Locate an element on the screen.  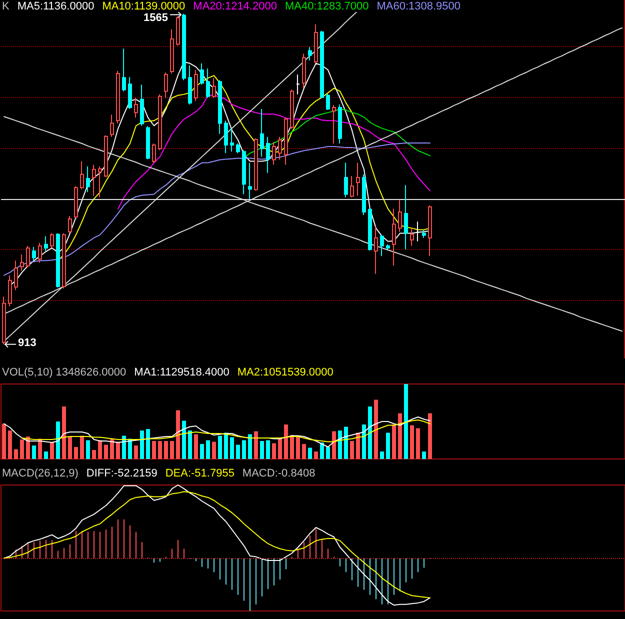
annotation: 913 is located at coordinates (27, 342).